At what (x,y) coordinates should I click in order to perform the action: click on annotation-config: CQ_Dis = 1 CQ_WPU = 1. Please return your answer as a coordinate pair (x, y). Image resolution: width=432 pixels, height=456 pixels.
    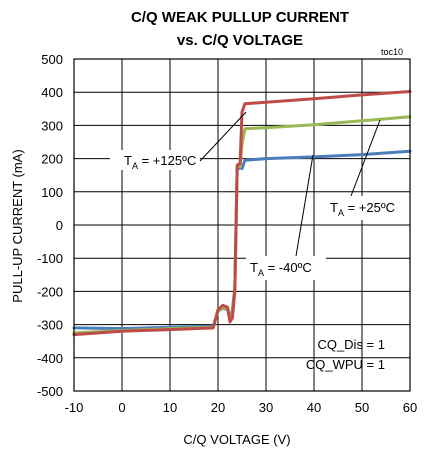
    Looking at the image, I should click on (345, 354).